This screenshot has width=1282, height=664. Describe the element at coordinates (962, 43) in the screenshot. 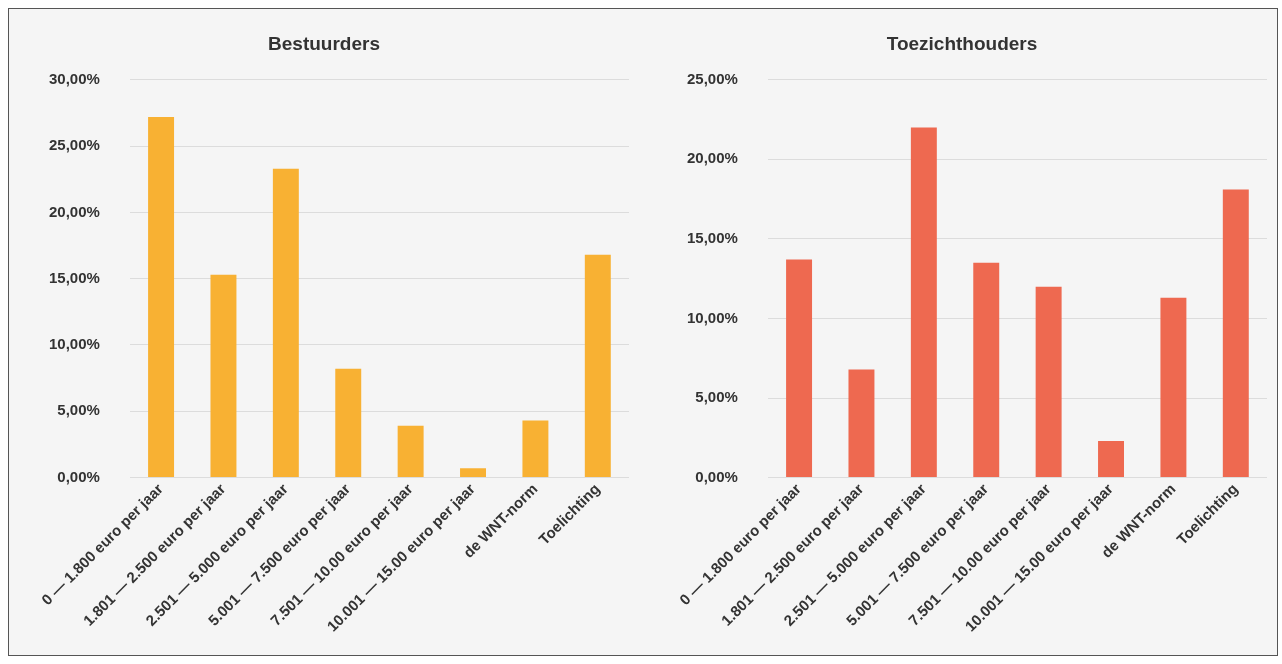

I see `chart-title: Toezichthouders` at that location.